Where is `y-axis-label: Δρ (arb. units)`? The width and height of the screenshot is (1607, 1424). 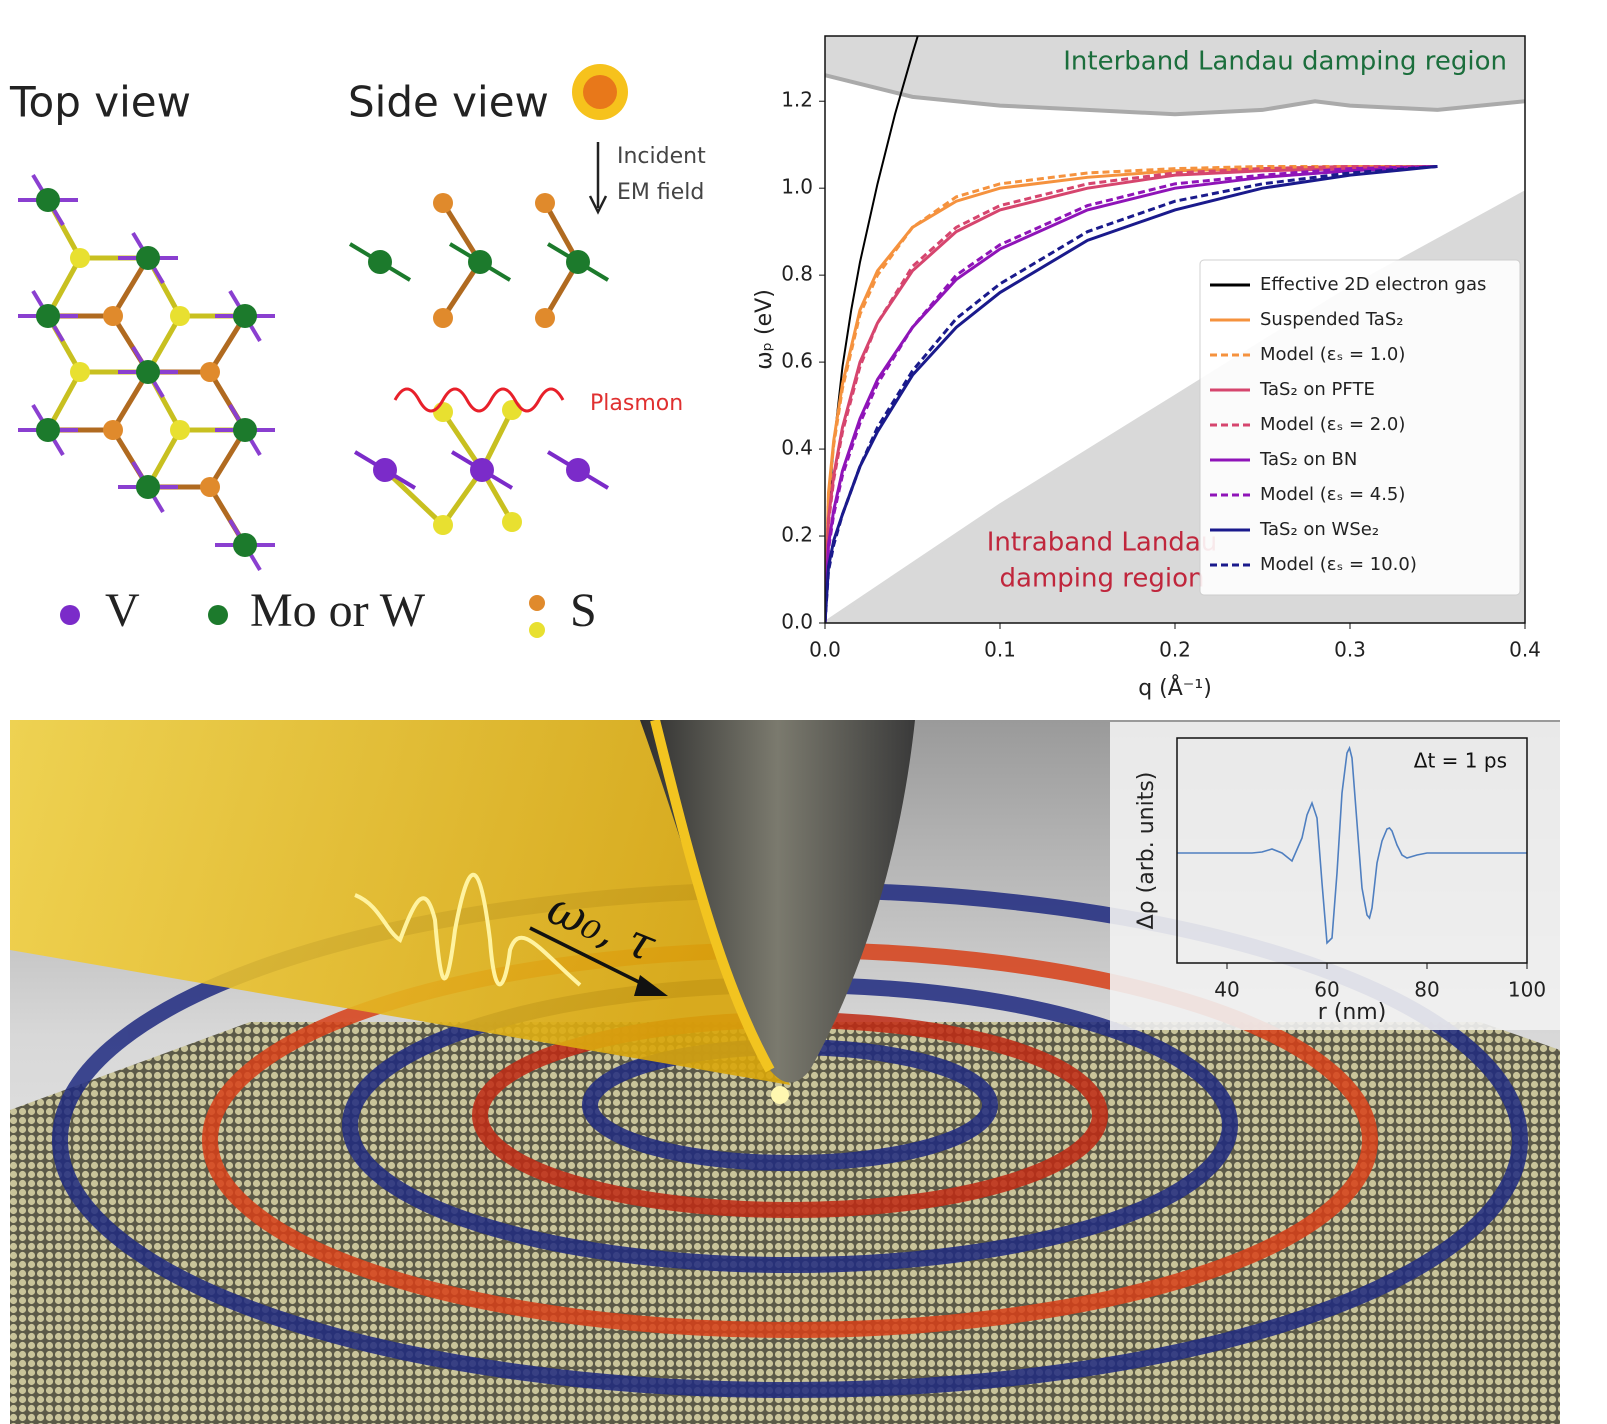 y-axis-label: Δρ (arb. units) is located at coordinates (1146, 851).